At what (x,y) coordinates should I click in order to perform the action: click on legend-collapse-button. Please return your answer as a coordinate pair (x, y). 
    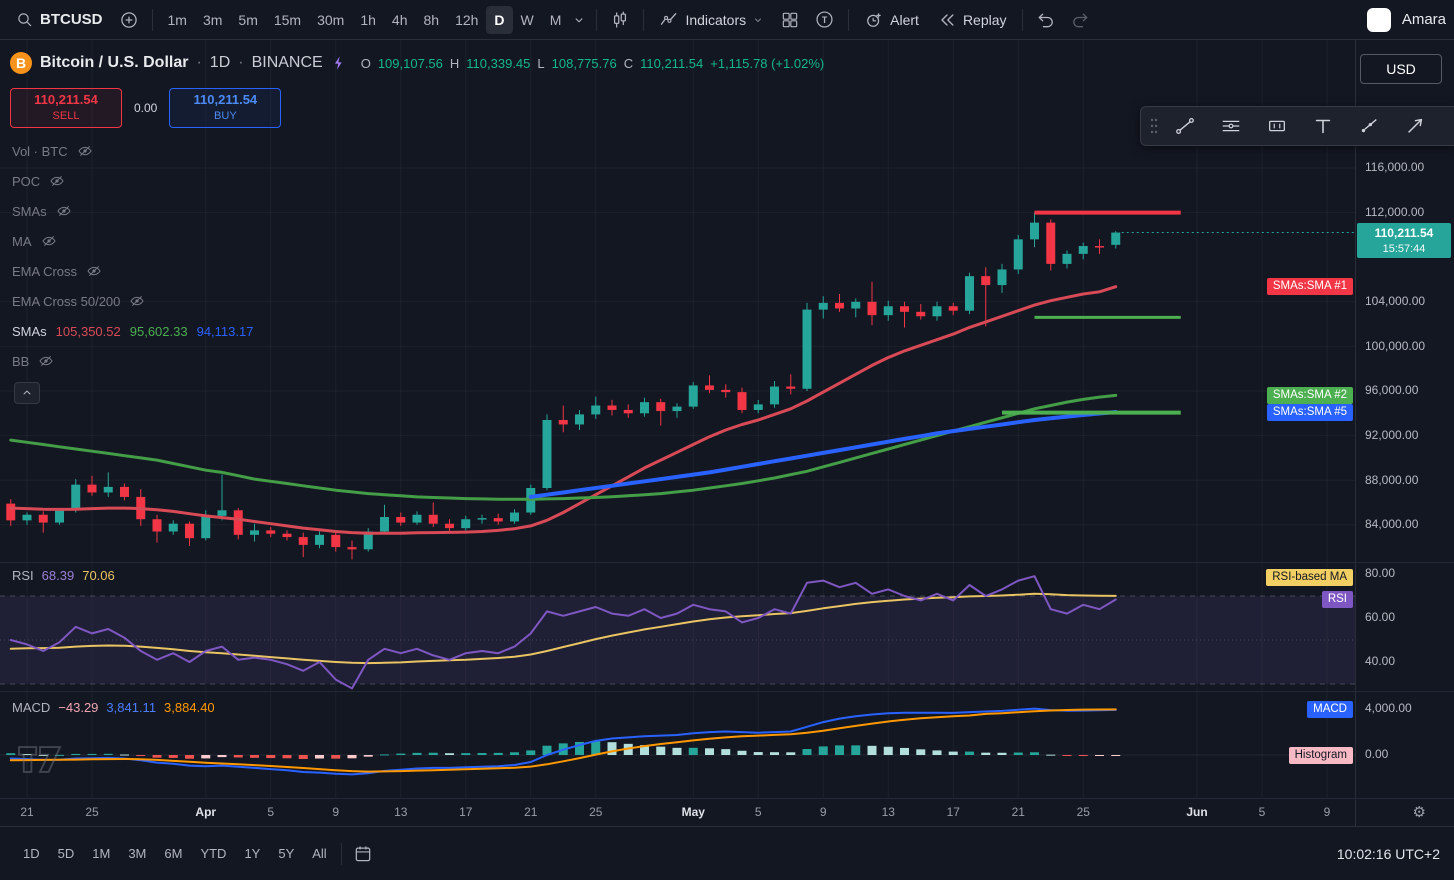
    Looking at the image, I should click on (27, 393).